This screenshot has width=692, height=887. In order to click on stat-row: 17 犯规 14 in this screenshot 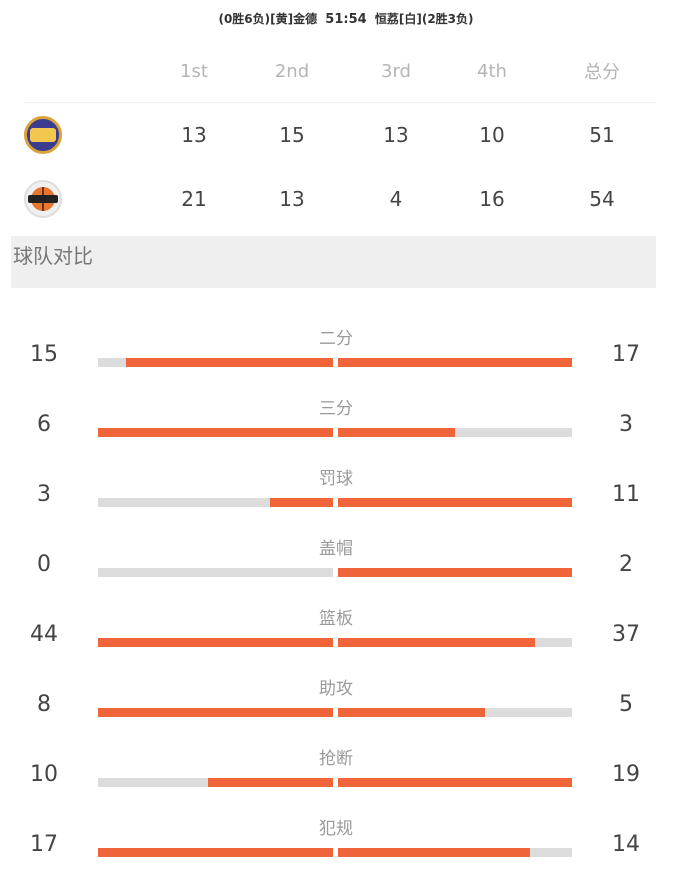, I will do `click(346, 843)`.